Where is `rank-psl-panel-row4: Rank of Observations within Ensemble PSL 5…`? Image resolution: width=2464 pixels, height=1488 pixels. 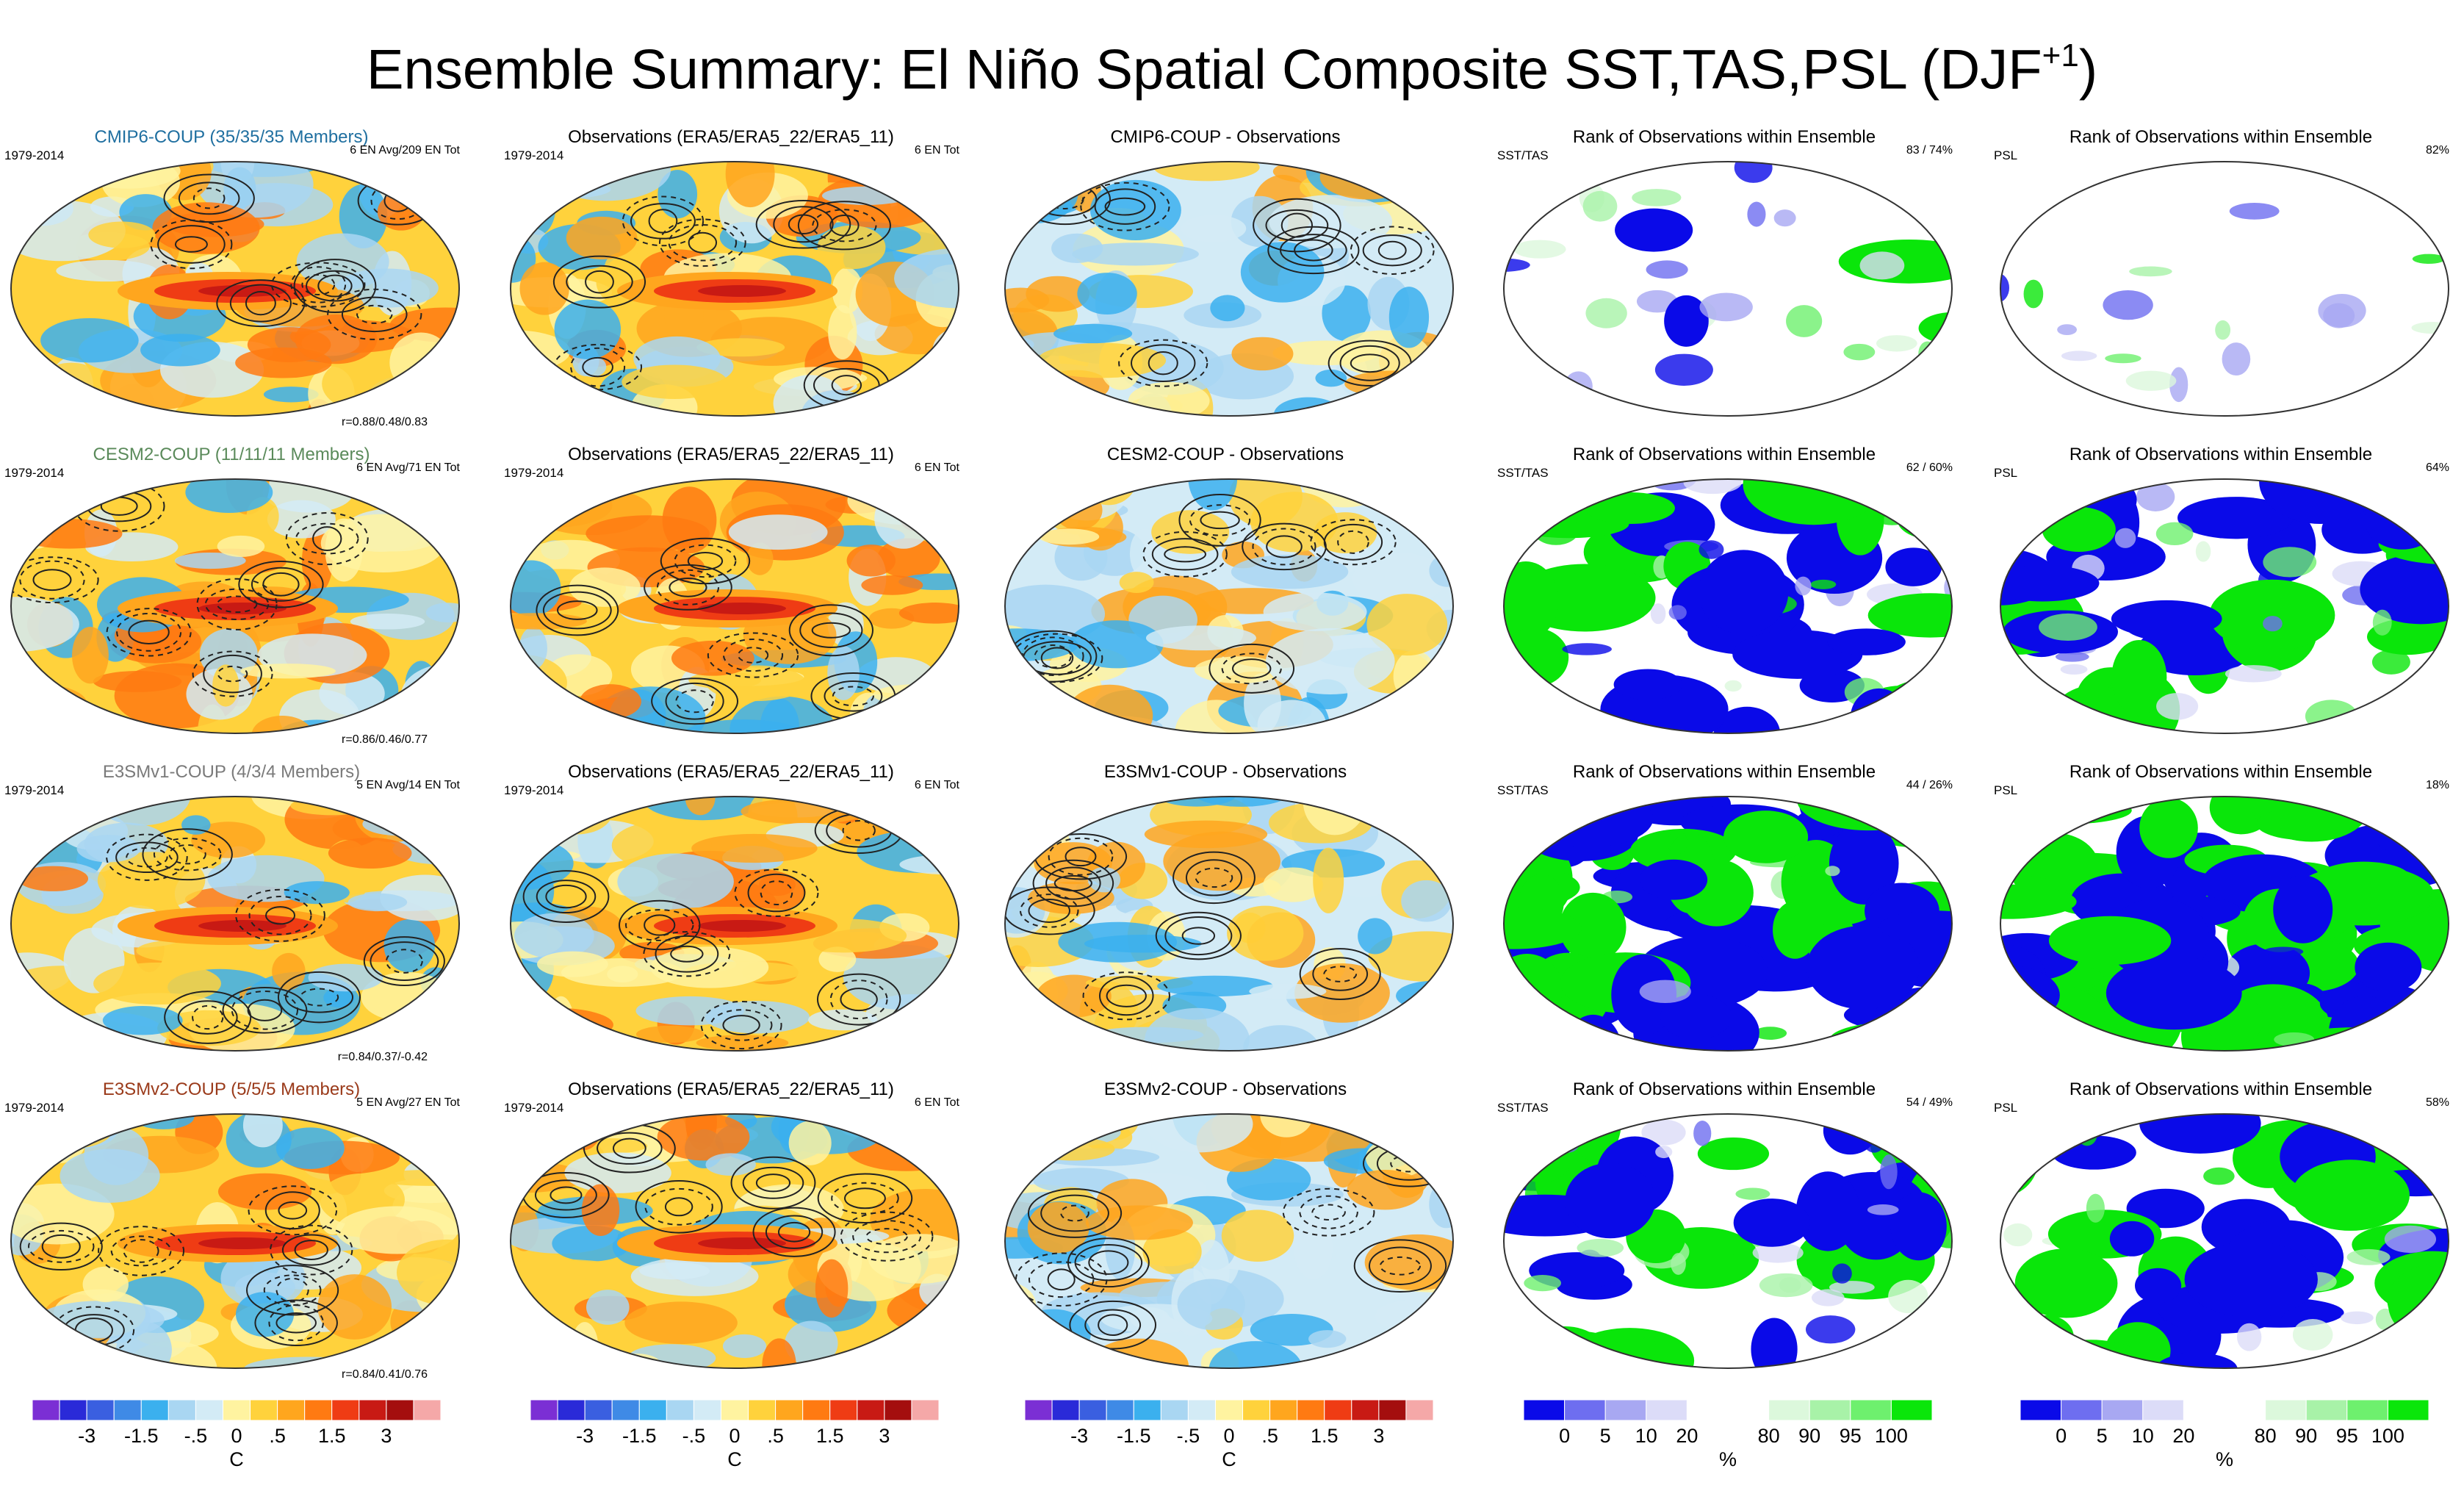
rank-psl-panel-row4: Rank of Observations within Ensemble PSL 5… is located at coordinates (2220, 1233).